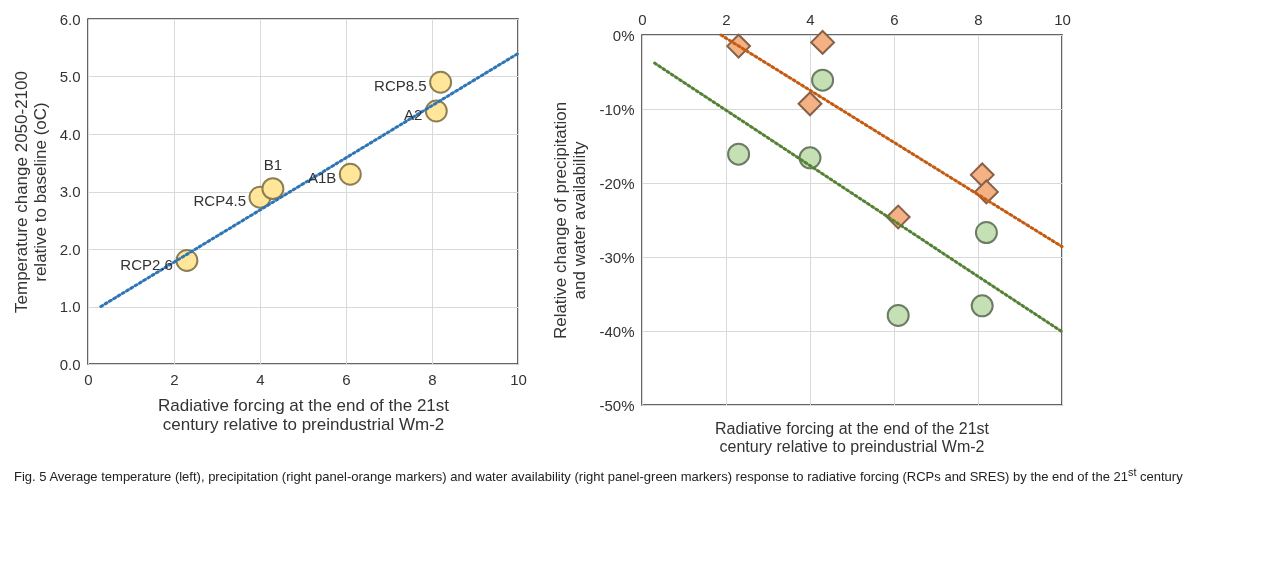 The image size is (1281, 584). I want to click on y-tick-label: -50%, so click(617, 405).